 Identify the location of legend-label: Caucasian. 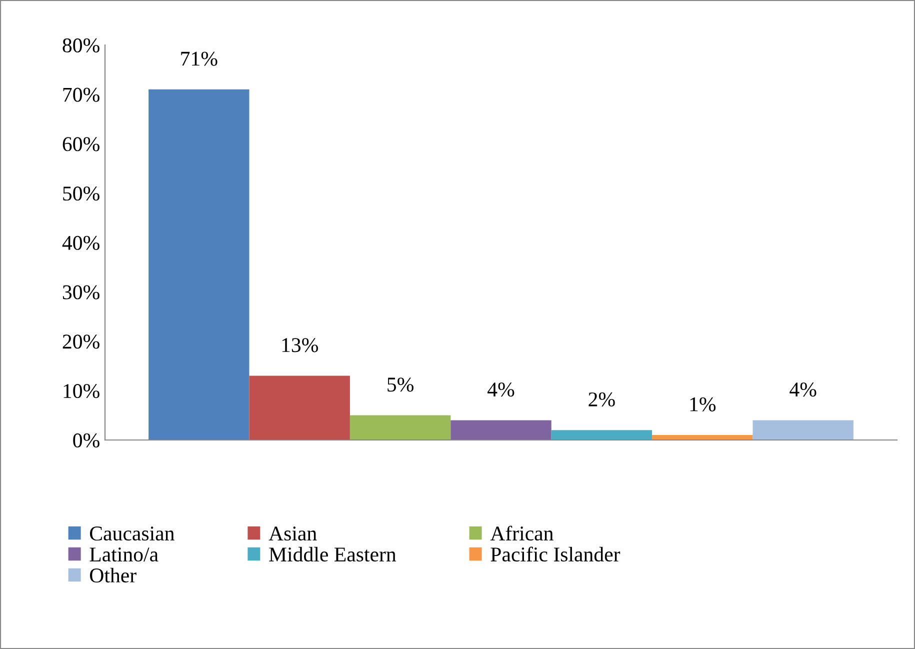
(132, 533).